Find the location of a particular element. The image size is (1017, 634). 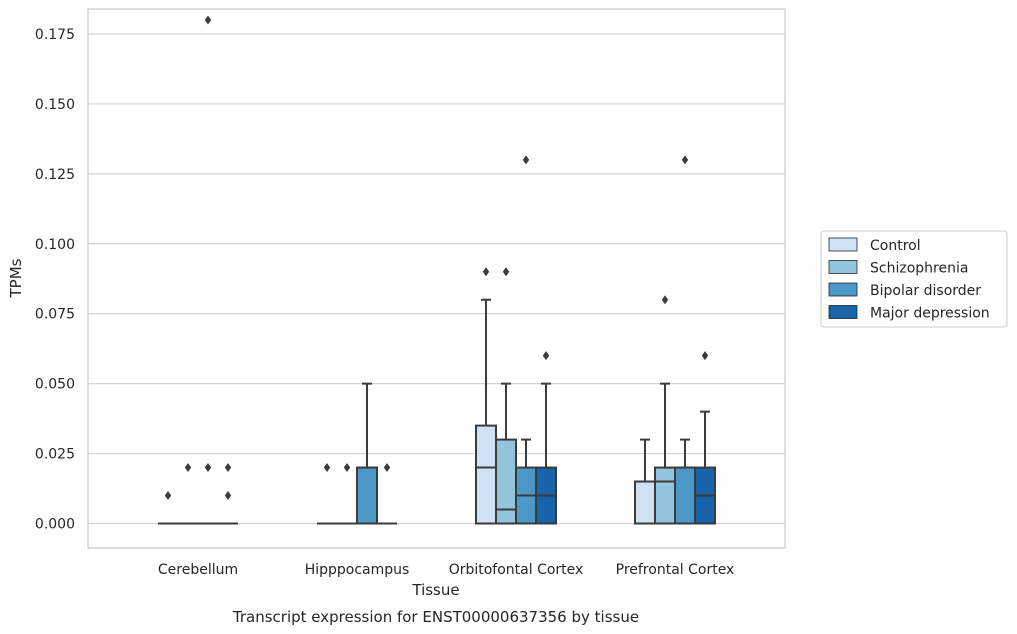

y-axis-title: TPMs is located at coordinates (16, 278).